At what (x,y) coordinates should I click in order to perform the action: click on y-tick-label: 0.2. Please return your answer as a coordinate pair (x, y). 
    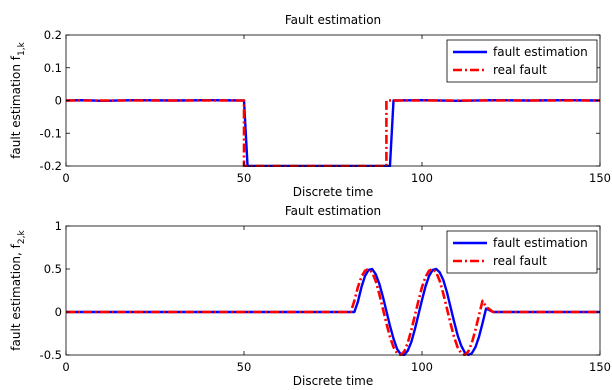
    Looking at the image, I should click on (53, 35).